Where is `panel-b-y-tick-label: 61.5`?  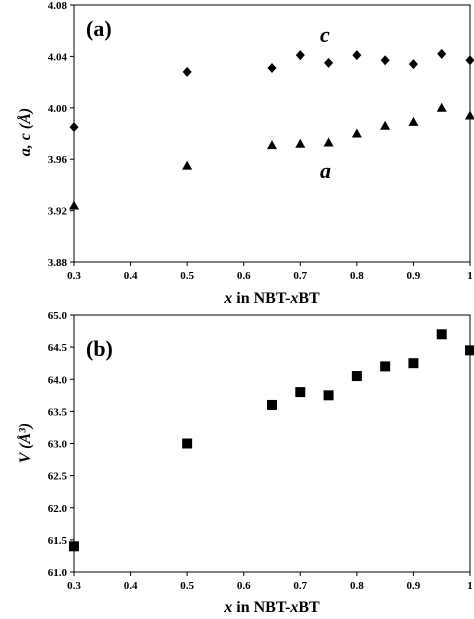 panel-b-y-tick-label: 61.5 is located at coordinates (58, 541).